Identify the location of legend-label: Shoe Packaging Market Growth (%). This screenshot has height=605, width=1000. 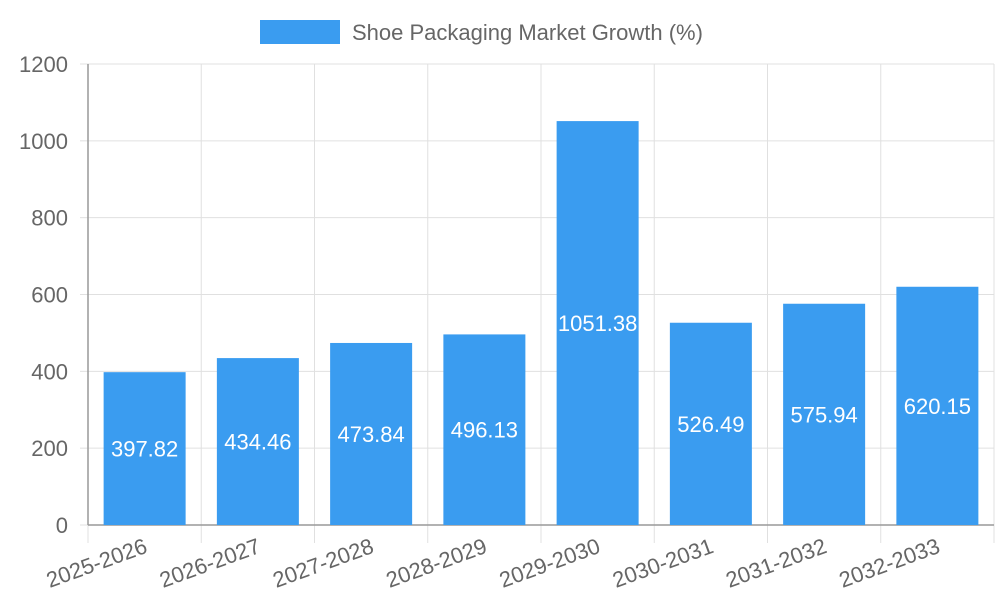
(527, 32).